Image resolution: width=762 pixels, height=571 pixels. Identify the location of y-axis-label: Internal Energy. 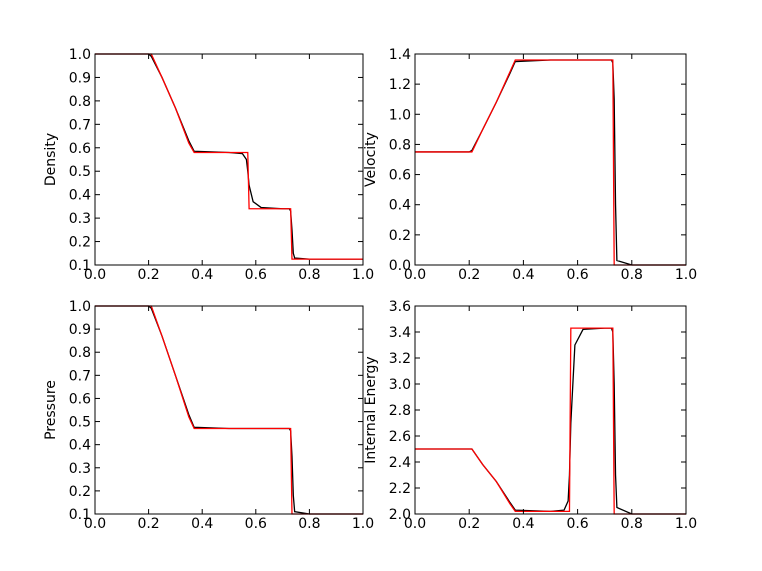
(371, 409).